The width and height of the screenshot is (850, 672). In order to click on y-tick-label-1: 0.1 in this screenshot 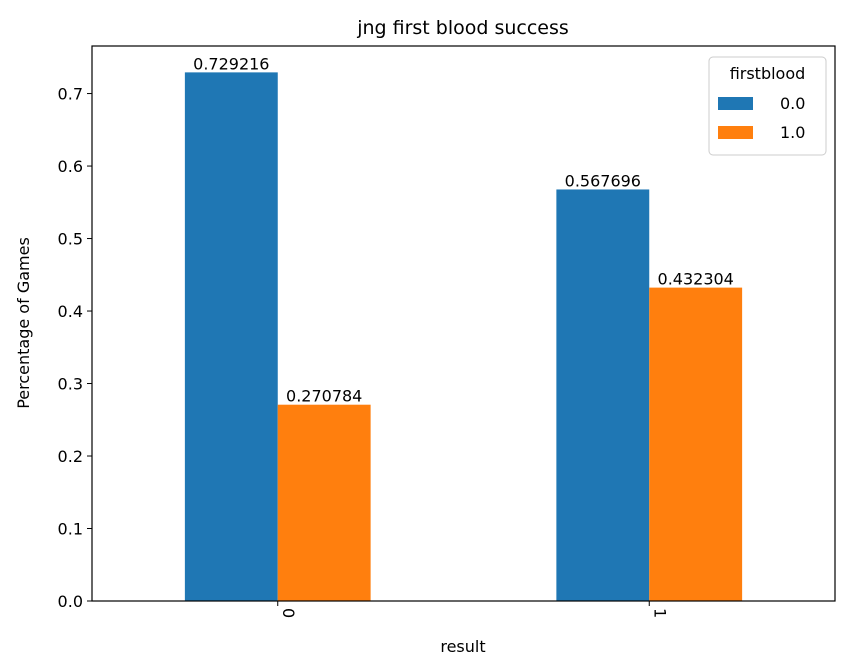, I will do `click(70, 529)`.